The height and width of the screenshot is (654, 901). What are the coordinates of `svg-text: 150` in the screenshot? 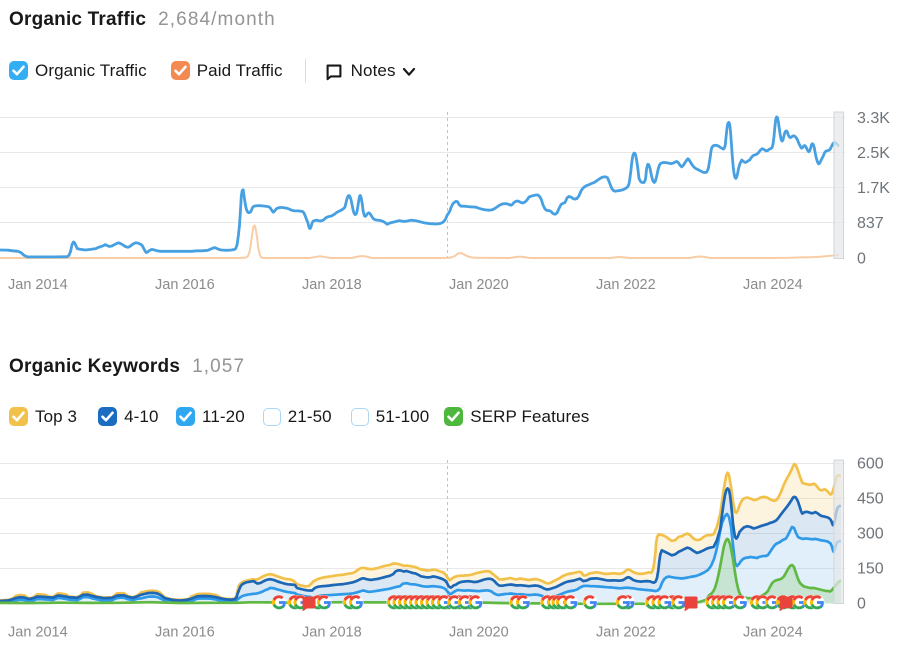 It's located at (870, 569).